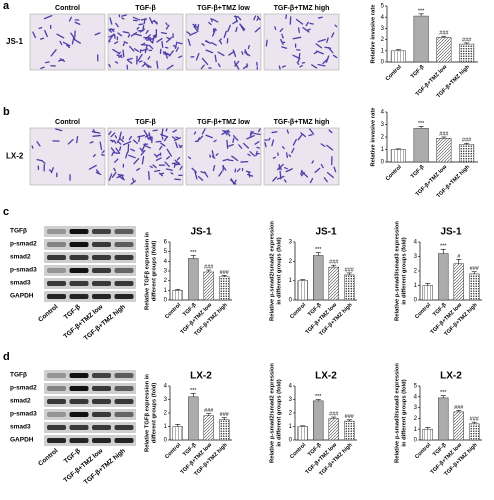  I want to click on image-title: TGF-β+TMZ low, so click(223, 8).